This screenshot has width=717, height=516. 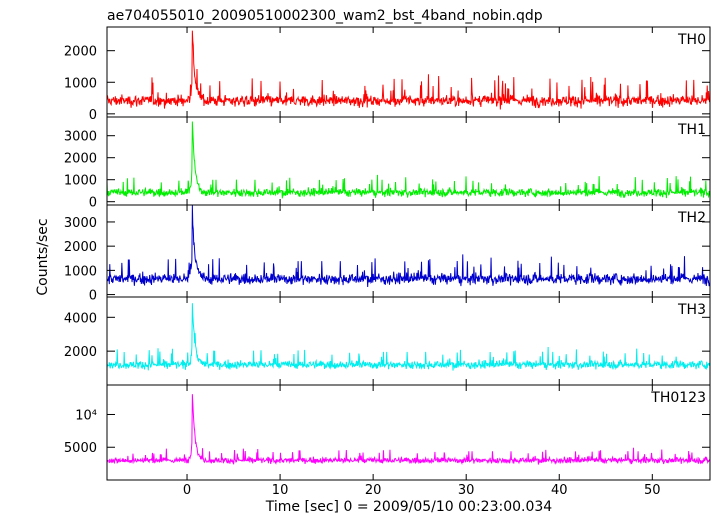 What do you see at coordinates (43, 256) in the screenshot?
I see `y-axis-label: Counts/sec` at bounding box center [43, 256].